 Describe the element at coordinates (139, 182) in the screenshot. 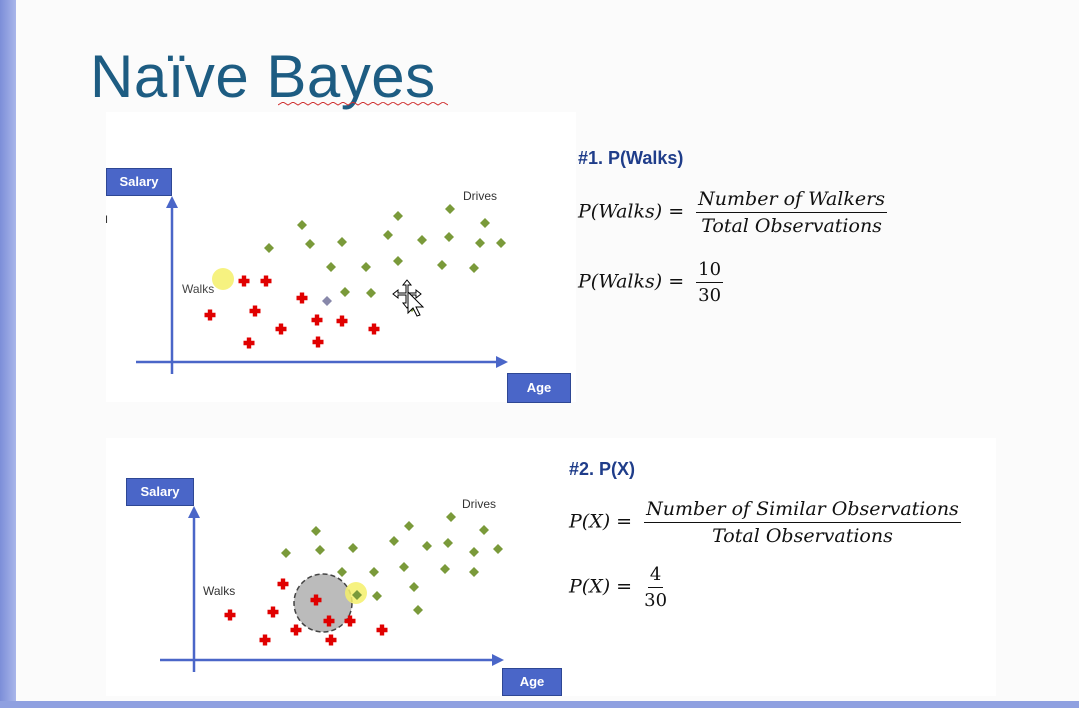

I see `top-y-axis-label: Salary` at that location.